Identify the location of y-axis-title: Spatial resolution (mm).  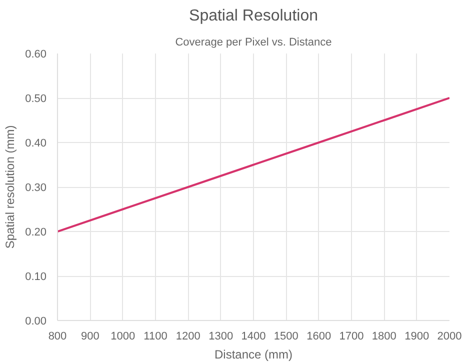
(10, 187).